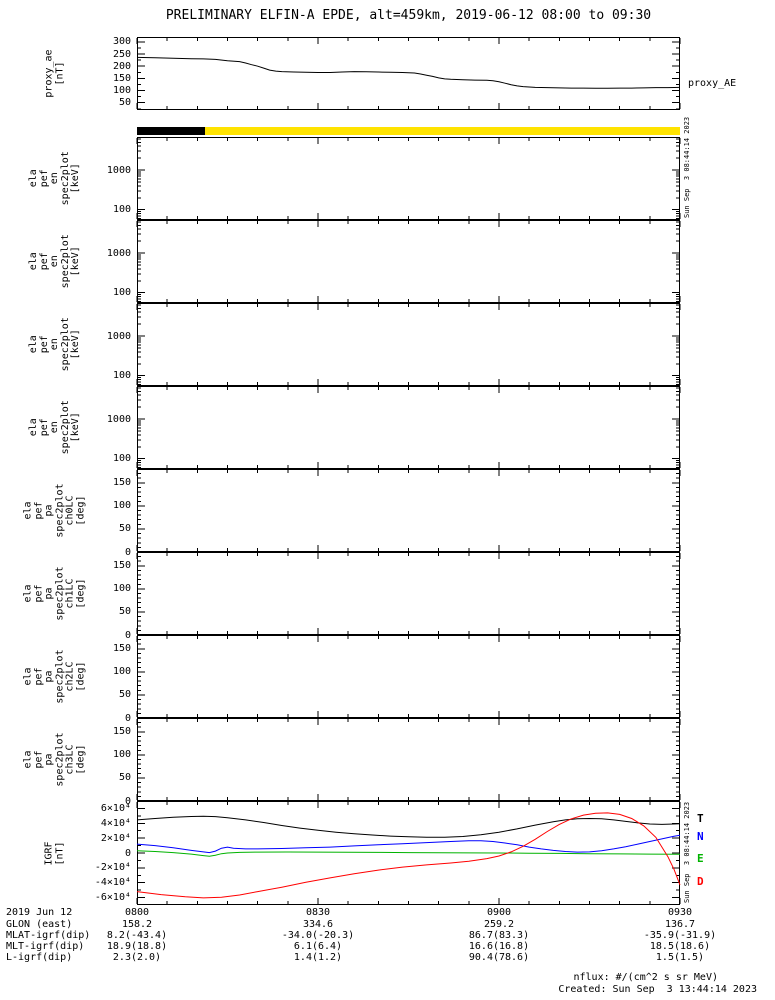 This screenshot has width=775, height=1000. I want to click on panel-pitch-angle-ch3lc, so click(408, 760).